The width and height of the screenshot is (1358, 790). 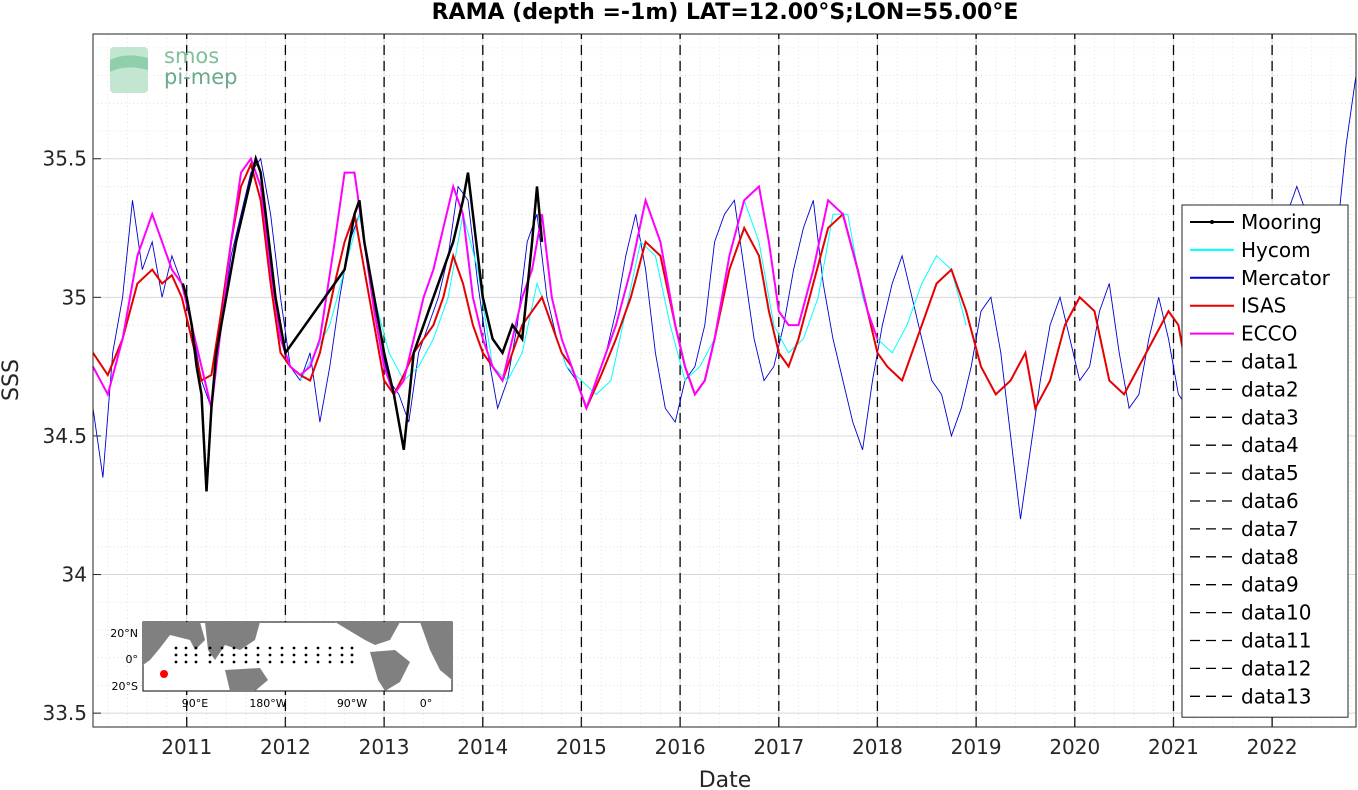 I want to click on x-tick-label: 2016, so click(x=680, y=747).